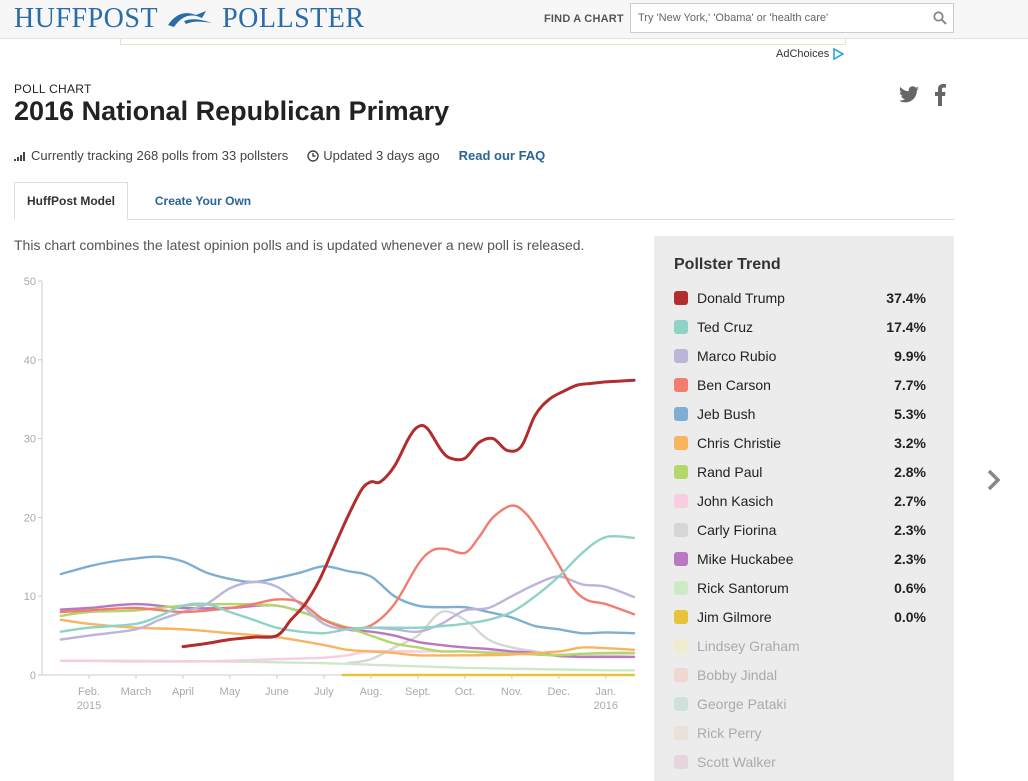 The height and width of the screenshot is (781, 1028). What do you see at coordinates (910, 443) in the screenshot?
I see `legend-value: 3.2%` at bounding box center [910, 443].